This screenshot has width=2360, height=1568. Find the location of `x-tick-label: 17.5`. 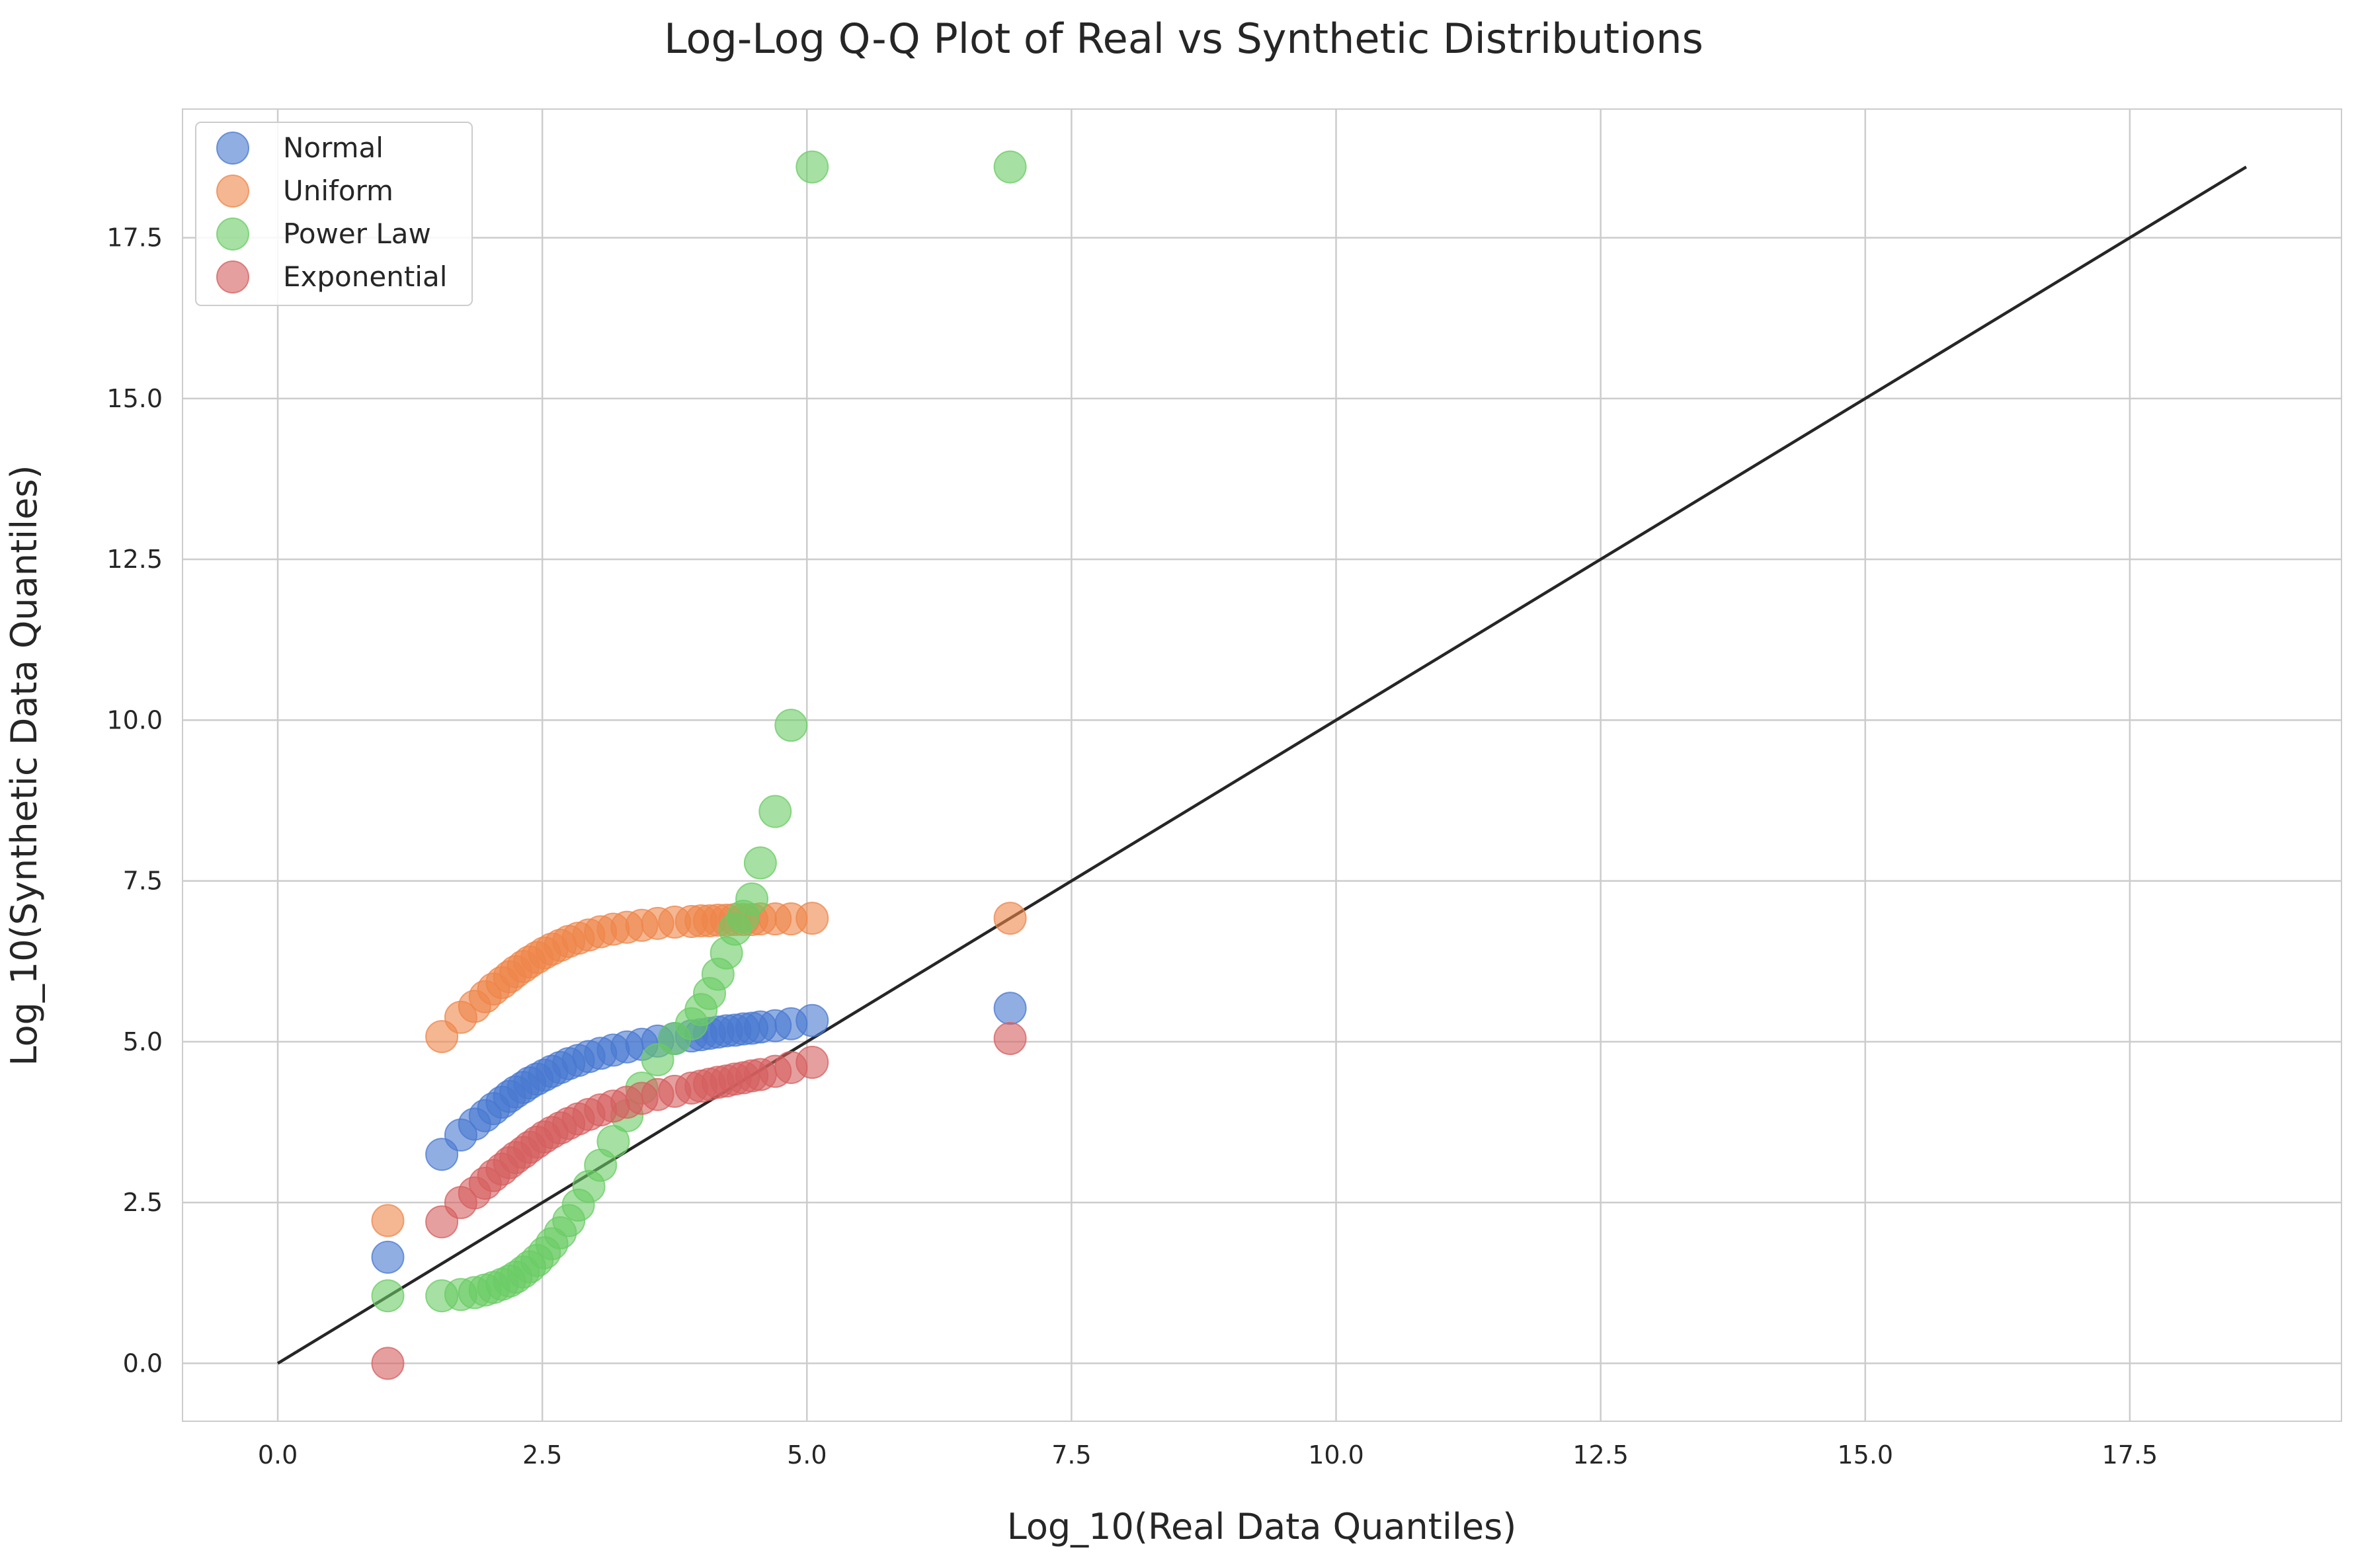

x-tick-label: 17.5 is located at coordinates (2130, 1455).